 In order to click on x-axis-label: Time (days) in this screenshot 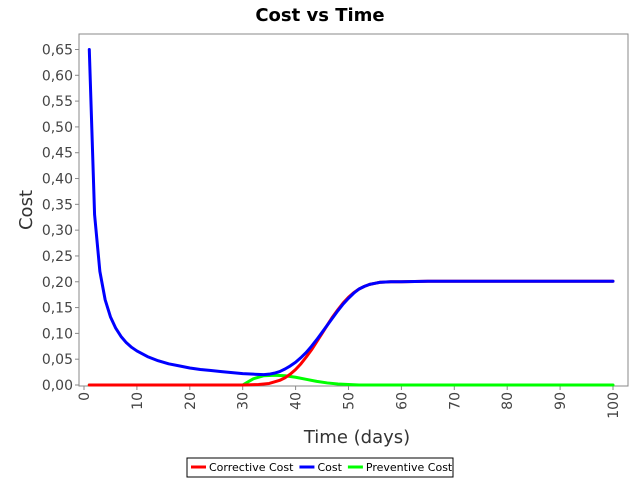, I will do `click(356, 437)`.